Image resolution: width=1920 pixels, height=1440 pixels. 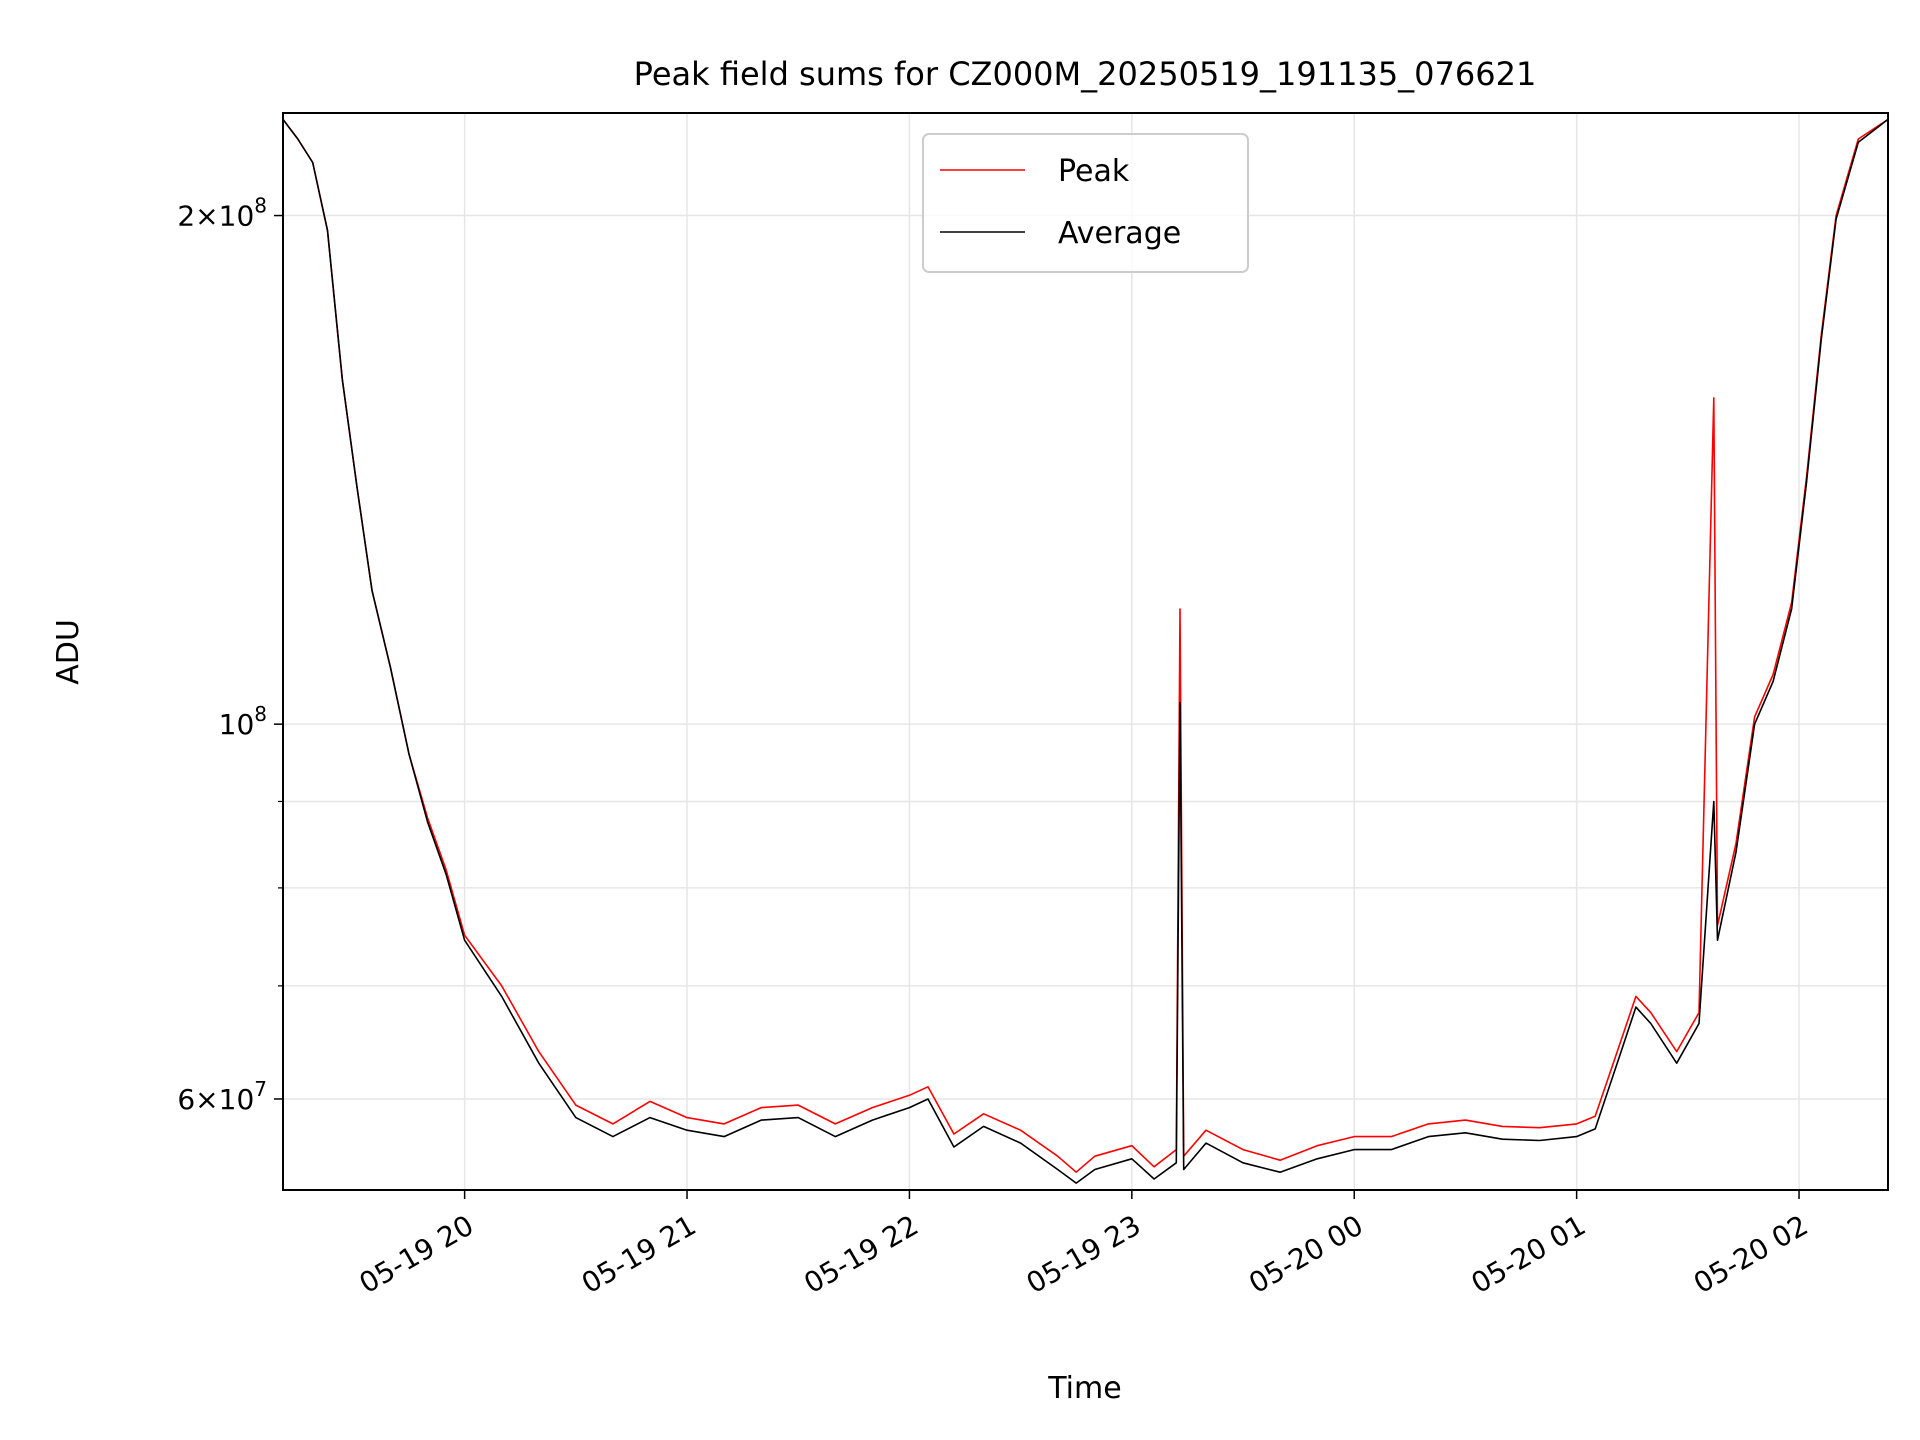 What do you see at coordinates (222, 213) in the screenshot?
I see `y-tick-label: 2×108` at bounding box center [222, 213].